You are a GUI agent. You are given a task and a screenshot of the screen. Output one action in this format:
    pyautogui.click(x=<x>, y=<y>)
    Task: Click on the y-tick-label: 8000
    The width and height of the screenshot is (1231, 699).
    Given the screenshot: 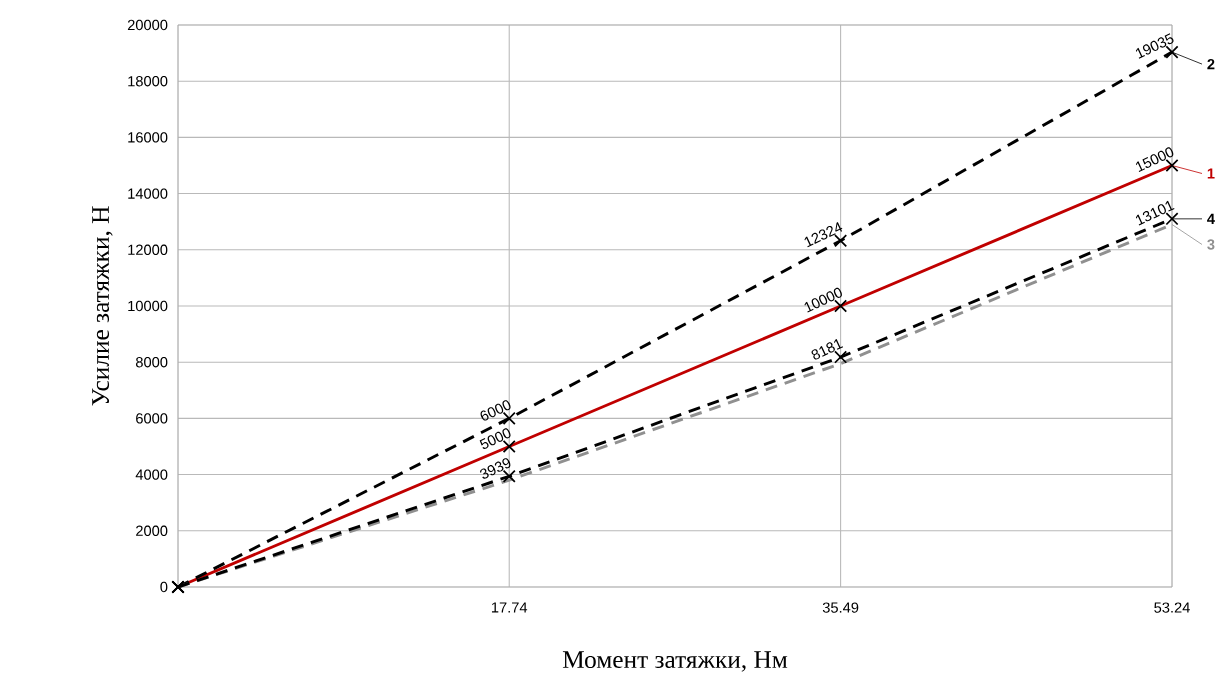 What is the action you would take?
    pyautogui.click(x=151, y=362)
    